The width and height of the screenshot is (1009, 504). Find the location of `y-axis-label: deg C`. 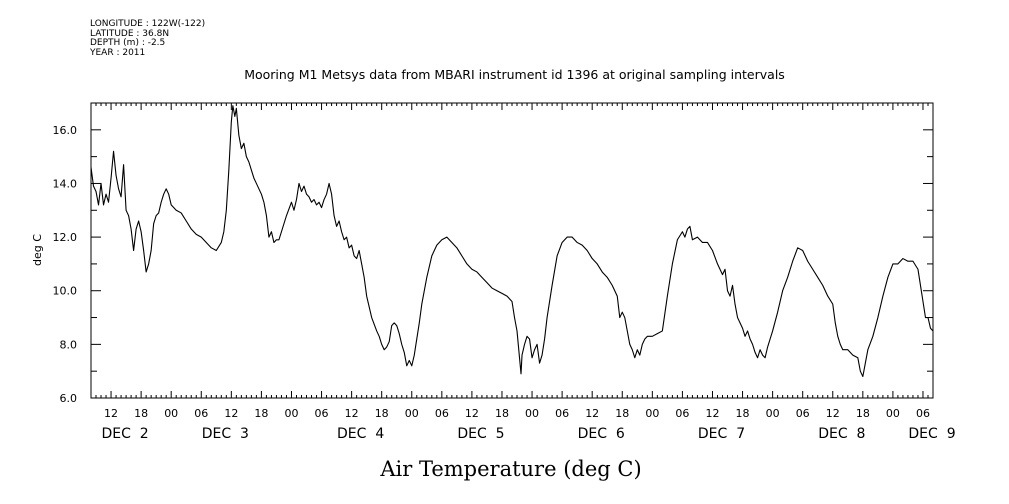

y-axis-label: deg C is located at coordinates (37, 250).